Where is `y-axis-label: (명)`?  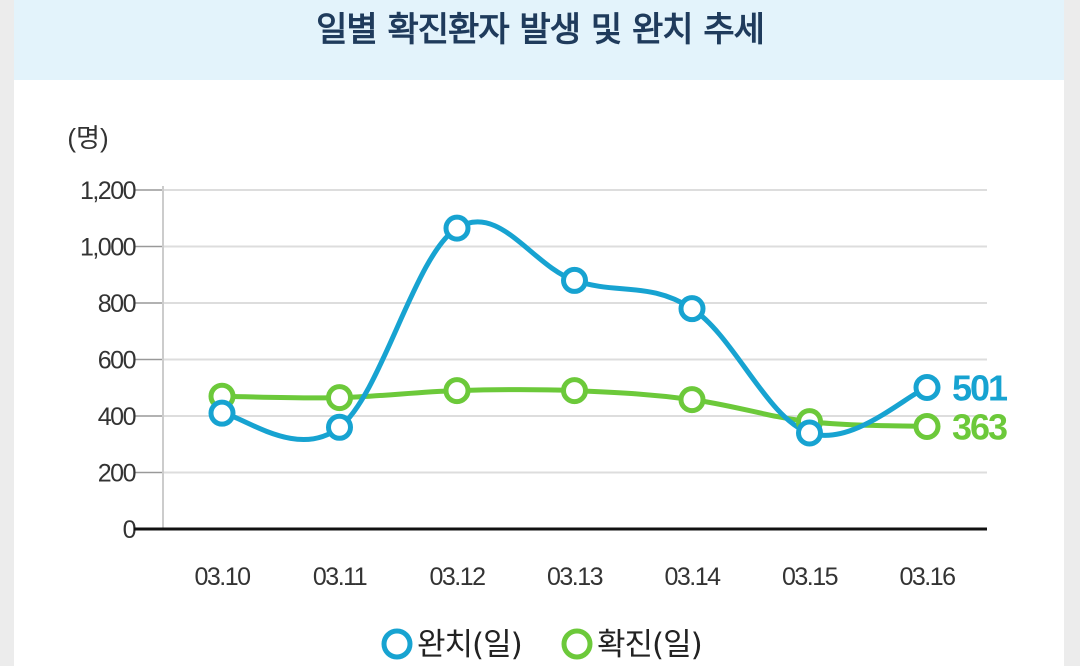 y-axis-label: (명) is located at coordinates (87, 138).